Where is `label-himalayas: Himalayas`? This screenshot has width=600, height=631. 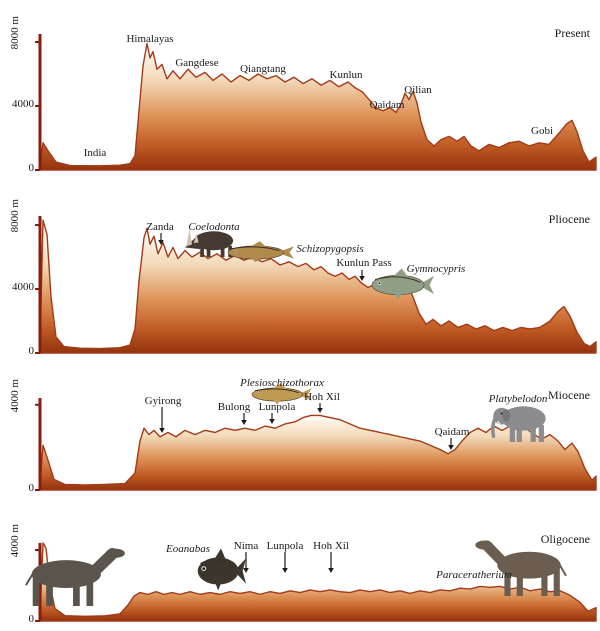
label-himalayas: Himalayas is located at coordinates (150, 39).